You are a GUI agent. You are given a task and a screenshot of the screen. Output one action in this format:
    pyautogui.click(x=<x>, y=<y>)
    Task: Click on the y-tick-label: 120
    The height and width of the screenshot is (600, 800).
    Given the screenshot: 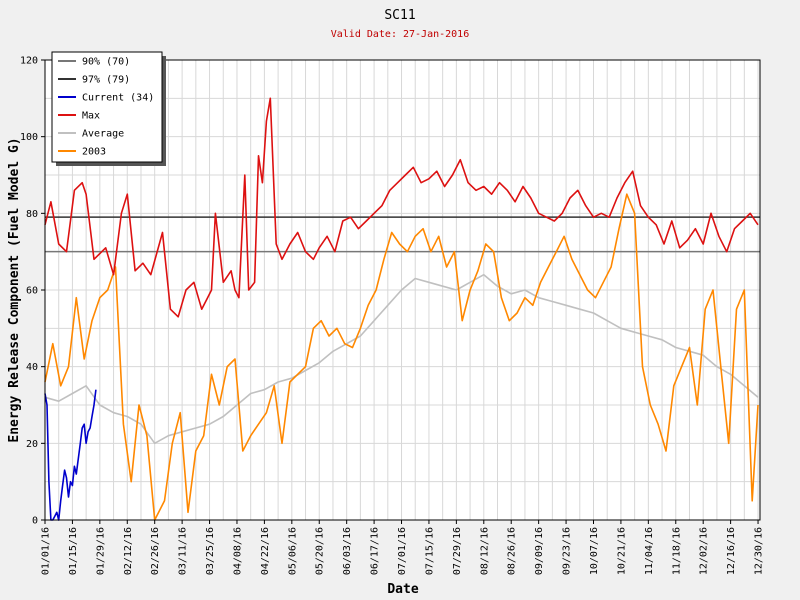 What is the action you would take?
    pyautogui.click(x=29, y=61)
    